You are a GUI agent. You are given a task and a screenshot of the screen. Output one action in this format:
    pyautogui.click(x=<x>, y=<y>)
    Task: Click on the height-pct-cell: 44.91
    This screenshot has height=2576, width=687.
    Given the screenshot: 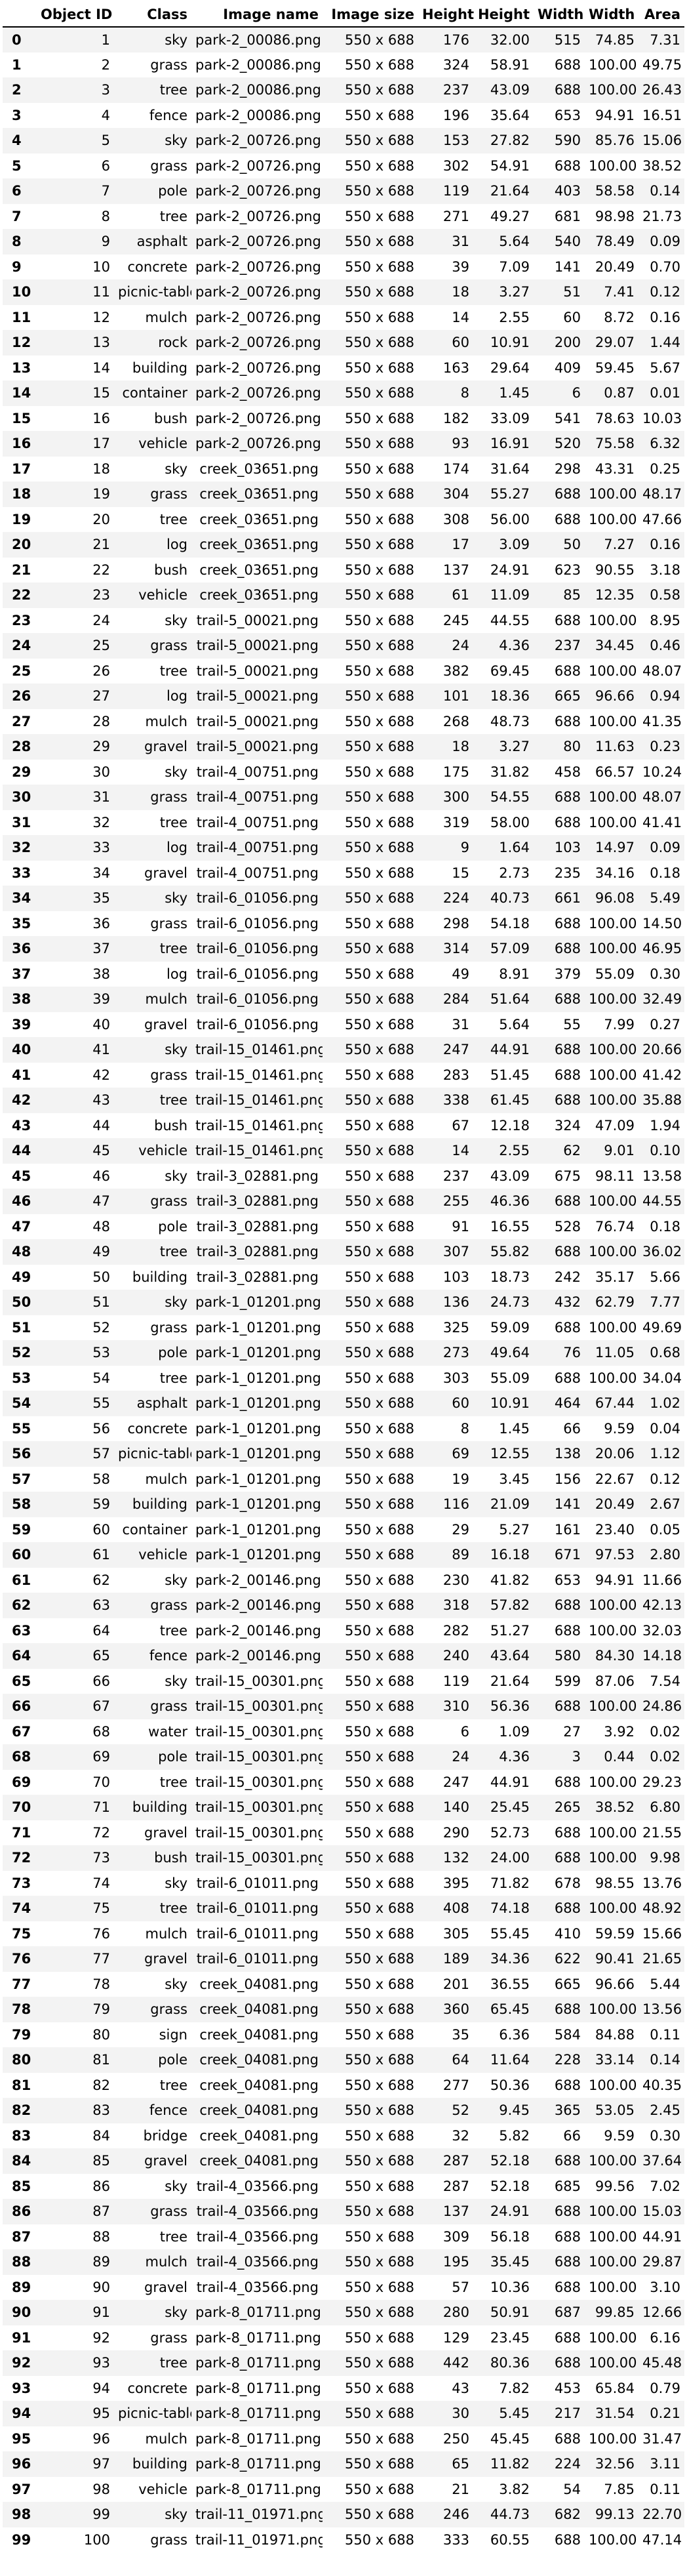 What is the action you would take?
    pyautogui.click(x=510, y=1050)
    